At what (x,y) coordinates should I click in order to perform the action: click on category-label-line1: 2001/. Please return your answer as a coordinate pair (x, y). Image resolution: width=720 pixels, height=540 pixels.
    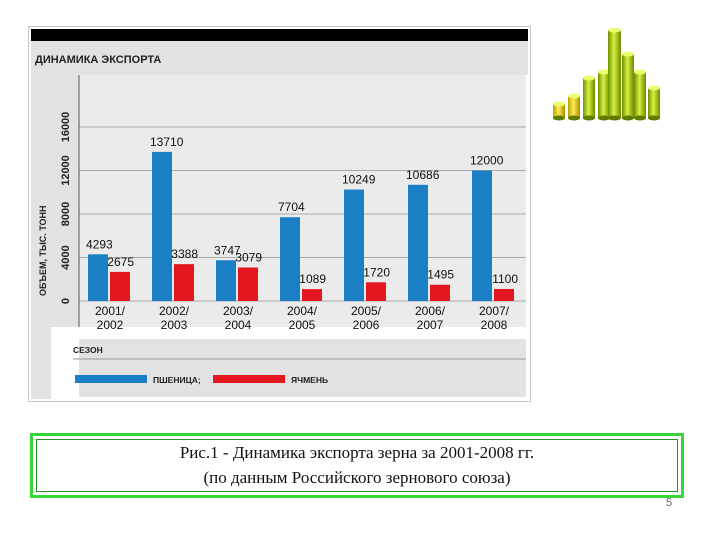
    Looking at the image, I should click on (110, 311).